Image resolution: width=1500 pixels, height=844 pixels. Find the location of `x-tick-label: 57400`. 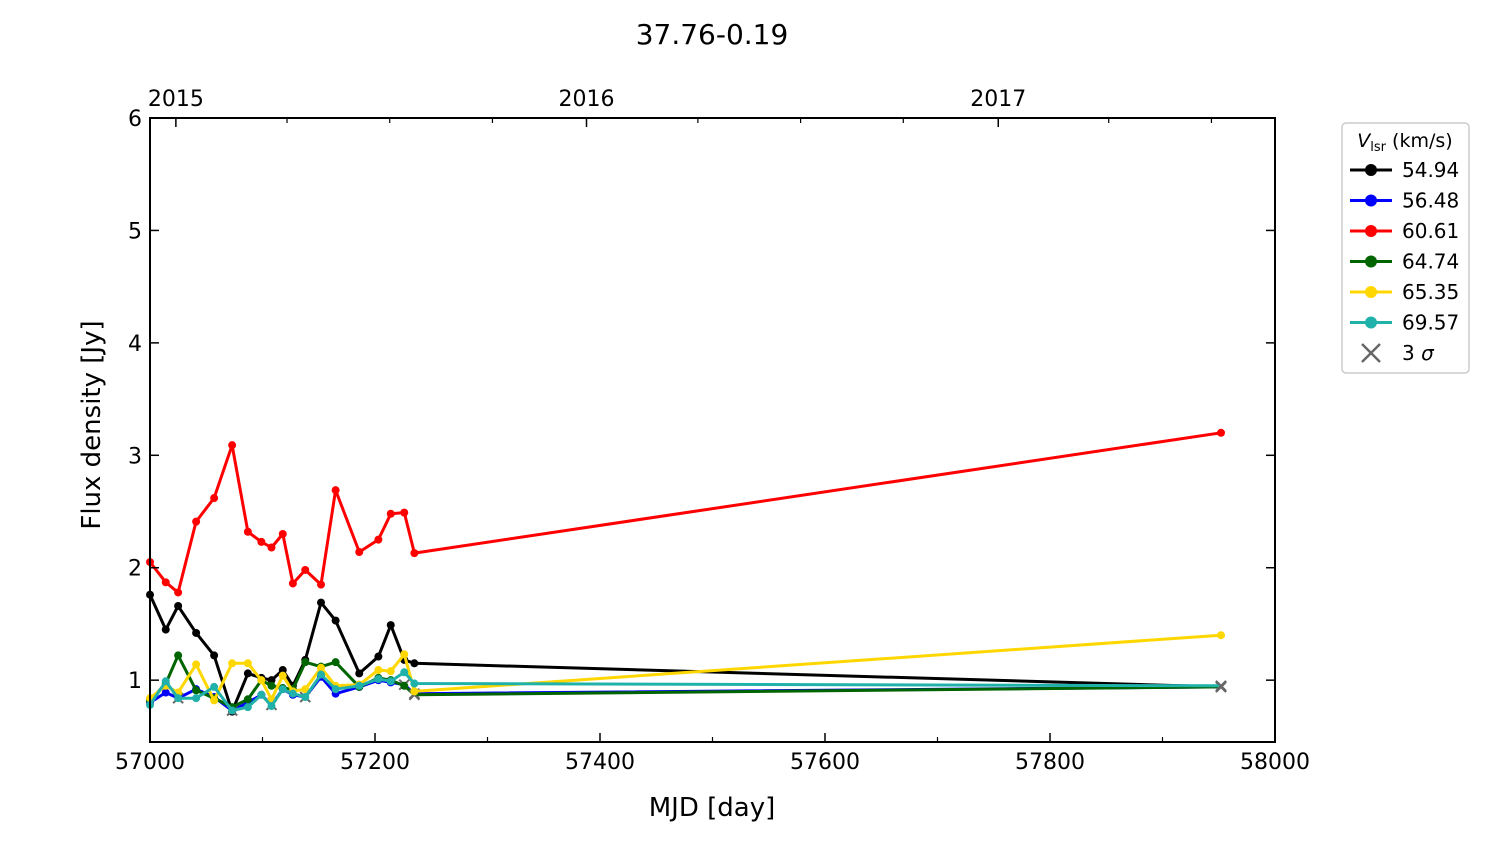

x-tick-label: 57400 is located at coordinates (600, 762).